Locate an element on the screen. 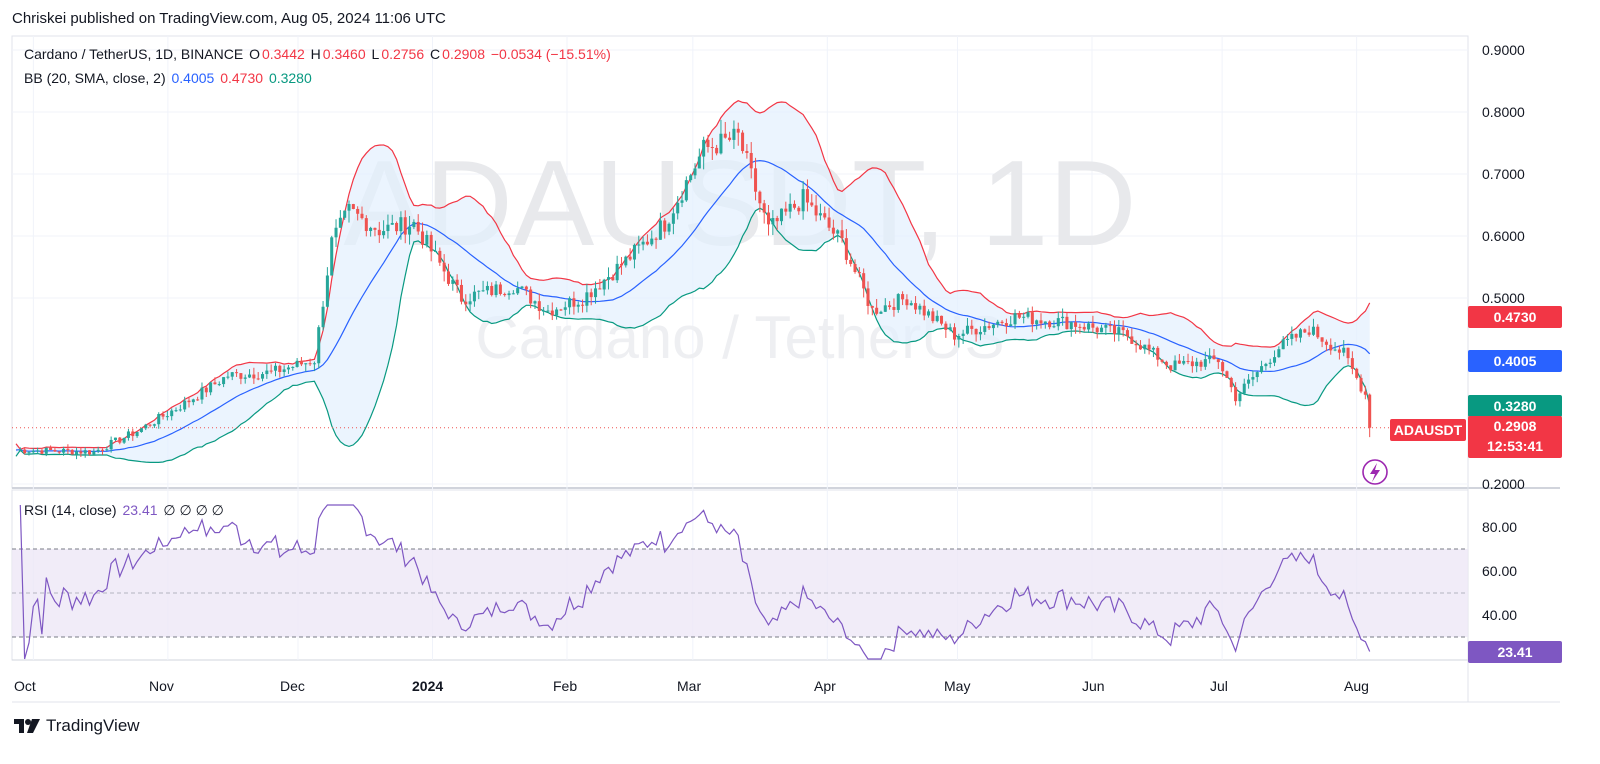  footer-brand: TradingView is located at coordinates (77, 726).